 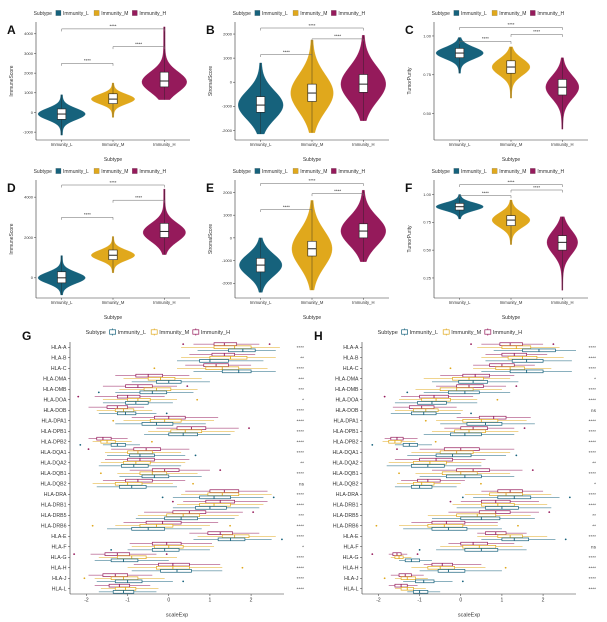 What do you see at coordinates (345, 443) in the screenshot?
I see `gene-label: HLA-DPB2` at bounding box center [345, 443].